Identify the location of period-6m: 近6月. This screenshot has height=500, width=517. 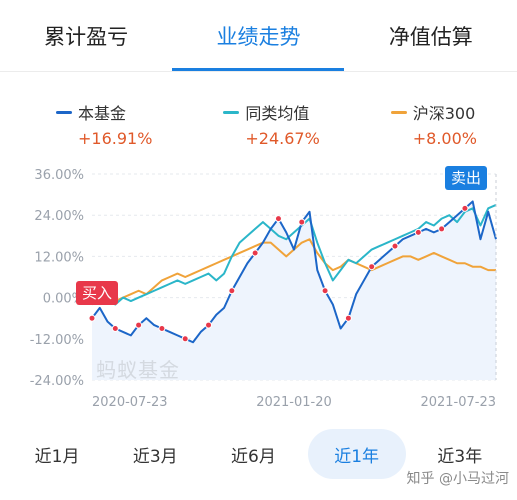
(253, 456).